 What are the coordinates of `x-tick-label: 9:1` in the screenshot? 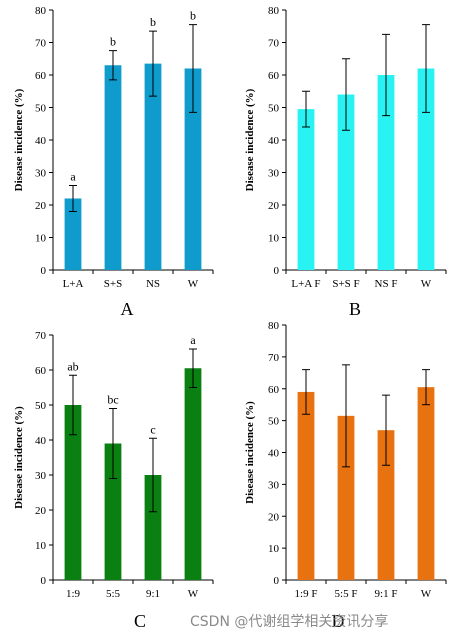 It's located at (153, 594).